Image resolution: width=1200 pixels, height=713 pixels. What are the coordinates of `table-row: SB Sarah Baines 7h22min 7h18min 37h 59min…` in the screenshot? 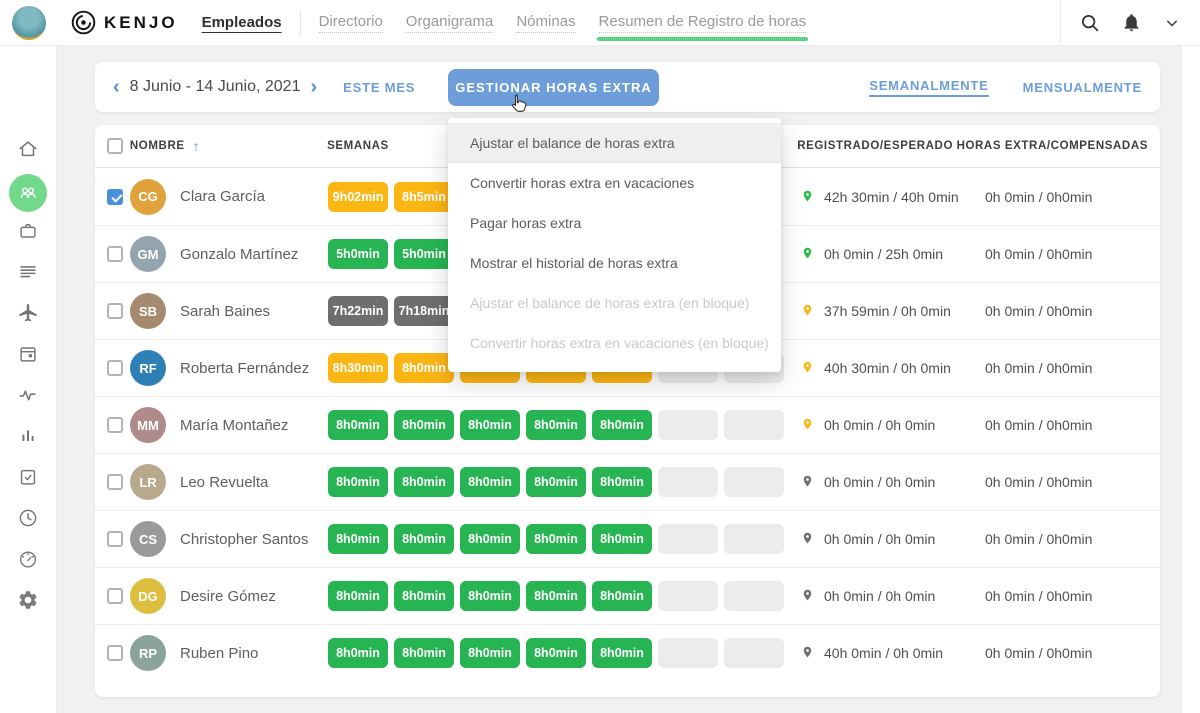 It's located at (627, 310).